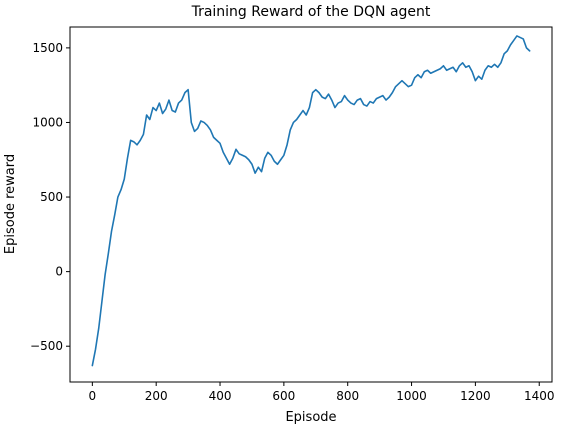 This screenshot has width=562, height=428. I want to click on x-axis-label: Episode, so click(310, 417).